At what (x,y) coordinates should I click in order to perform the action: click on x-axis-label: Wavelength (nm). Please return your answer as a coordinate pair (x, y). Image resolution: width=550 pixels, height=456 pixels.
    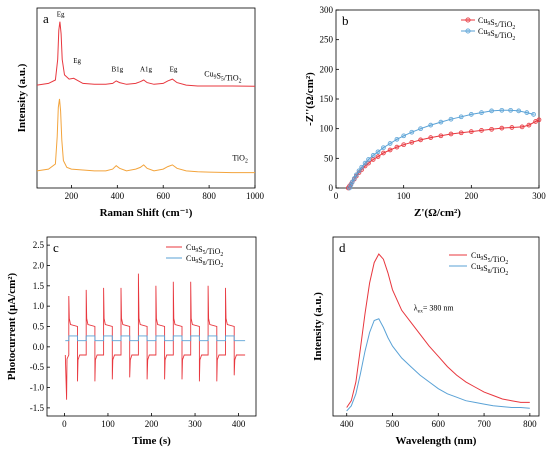
    Looking at the image, I should click on (436, 441).